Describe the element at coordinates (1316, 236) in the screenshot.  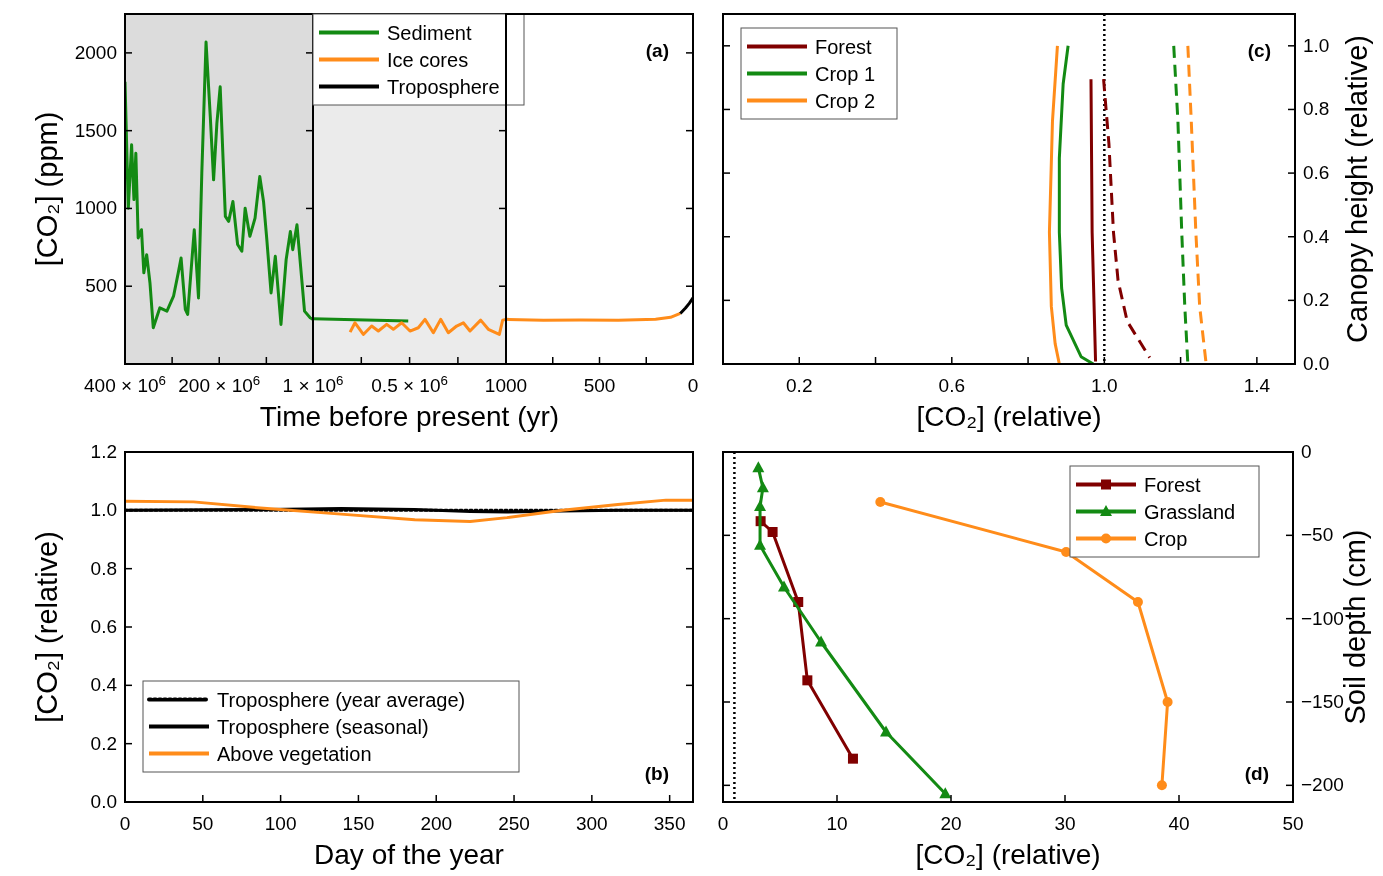
I see `y2-tick-label: 0.4` at that location.